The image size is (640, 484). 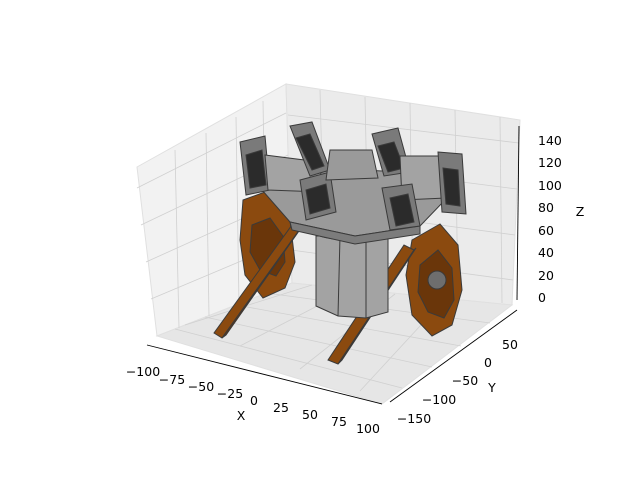 What do you see at coordinates (550, 219) in the screenshot?
I see `z-ticks: 0 20 40 60 80 100 120 140` at bounding box center [550, 219].